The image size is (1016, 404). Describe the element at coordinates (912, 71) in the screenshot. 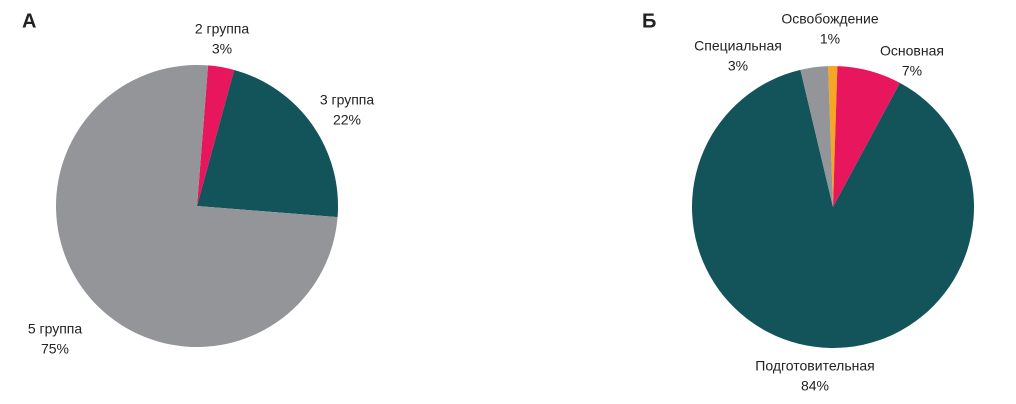

I see `data-label: 7%` at that location.